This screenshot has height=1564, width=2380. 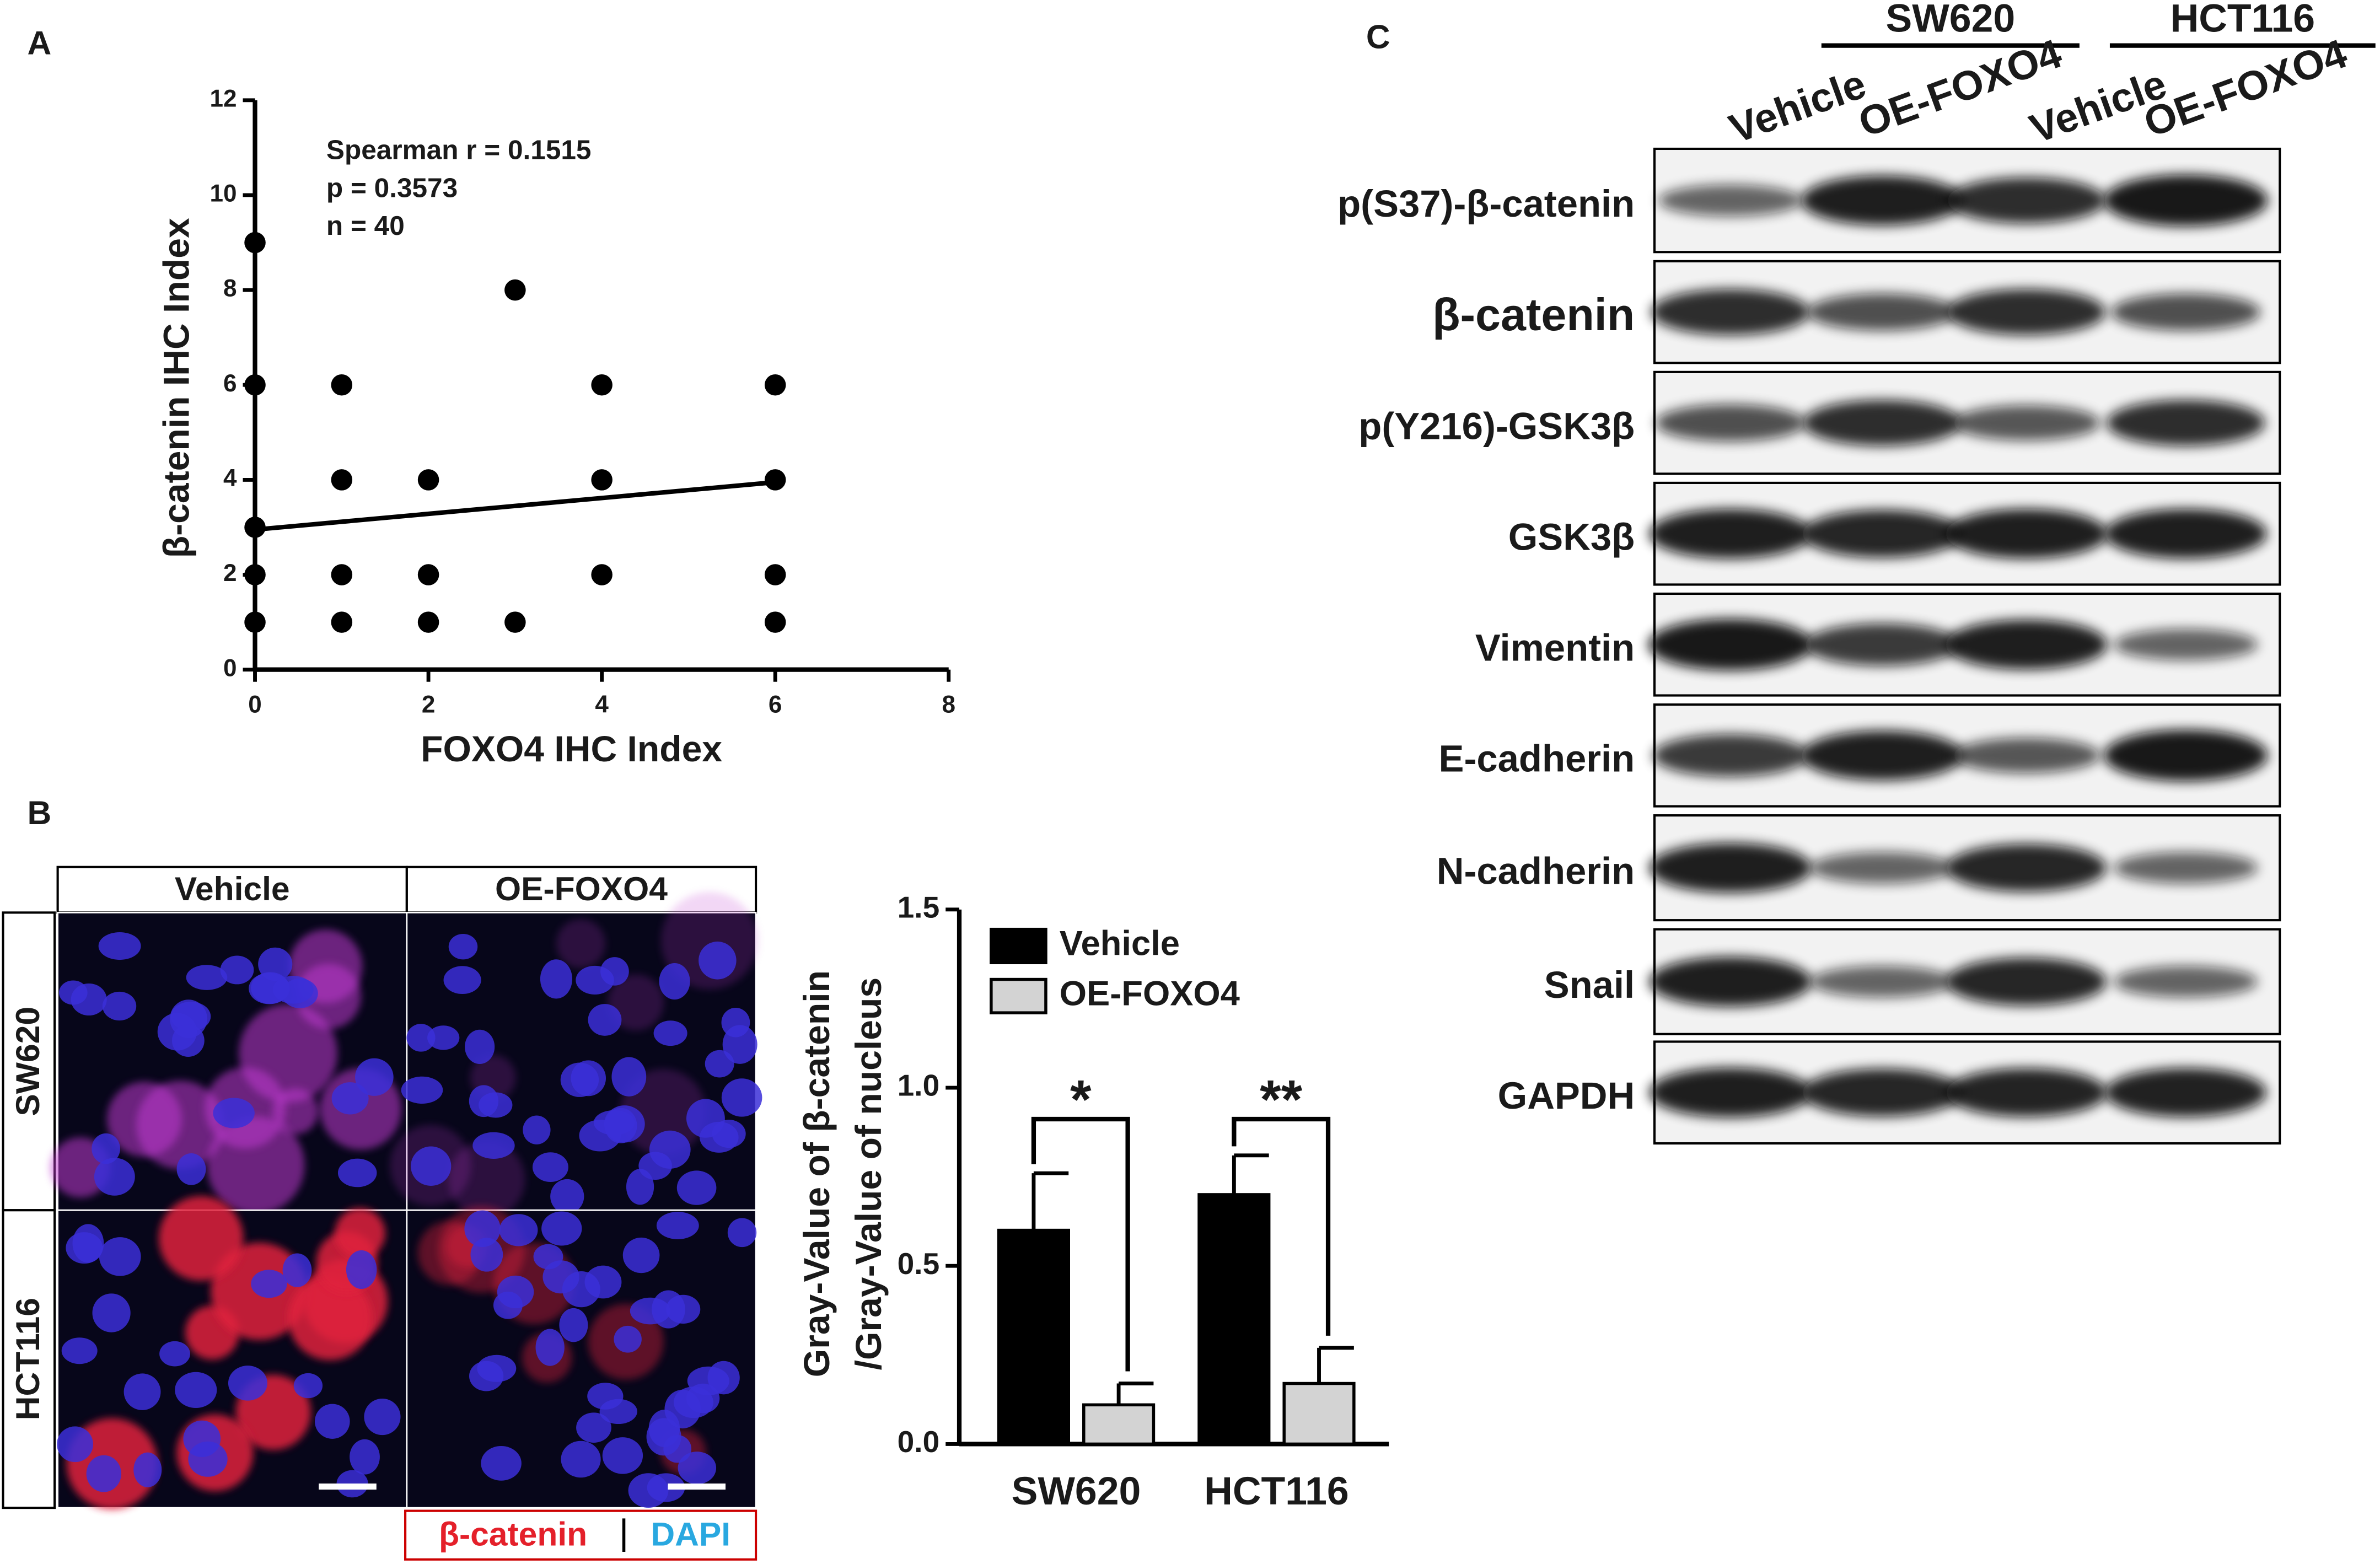 What do you see at coordinates (919, 1085) in the screenshot?
I see `y-tick-label: 1.0` at bounding box center [919, 1085].